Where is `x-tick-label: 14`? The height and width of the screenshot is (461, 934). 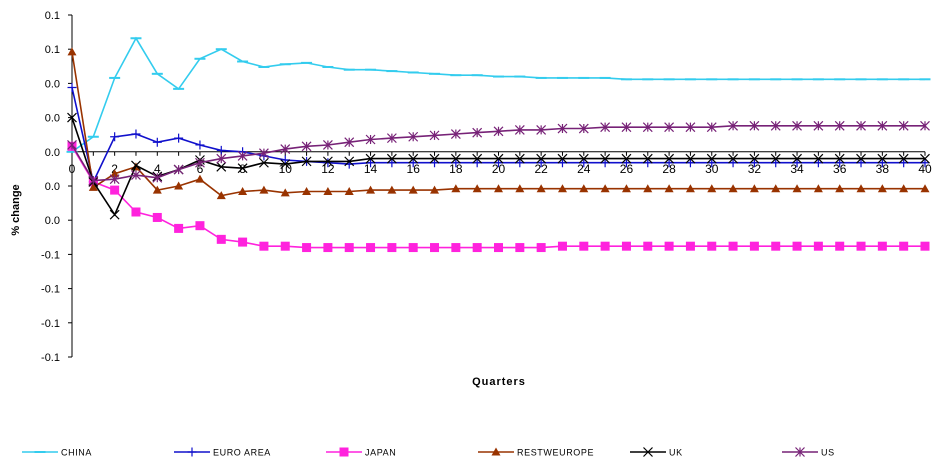
x-tick-label: 14 is located at coordinates (371, 169).